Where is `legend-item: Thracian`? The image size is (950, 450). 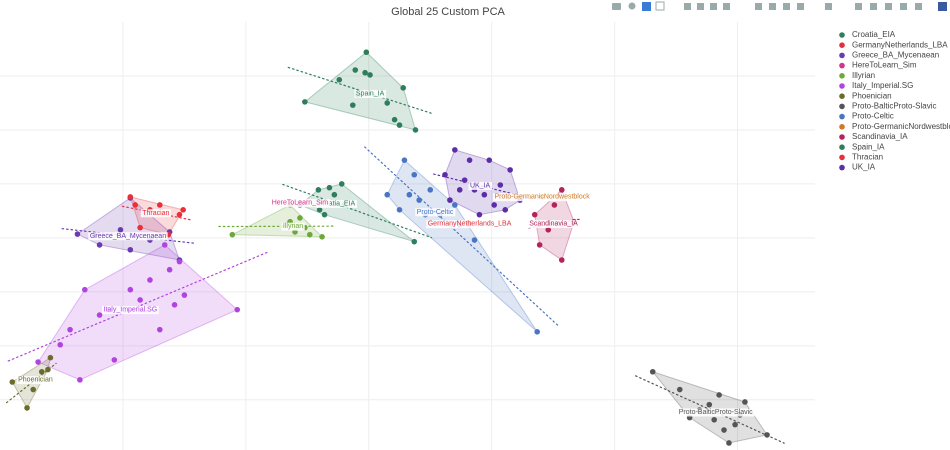
legend-item: Thracian is located at coordinates (861, 157).